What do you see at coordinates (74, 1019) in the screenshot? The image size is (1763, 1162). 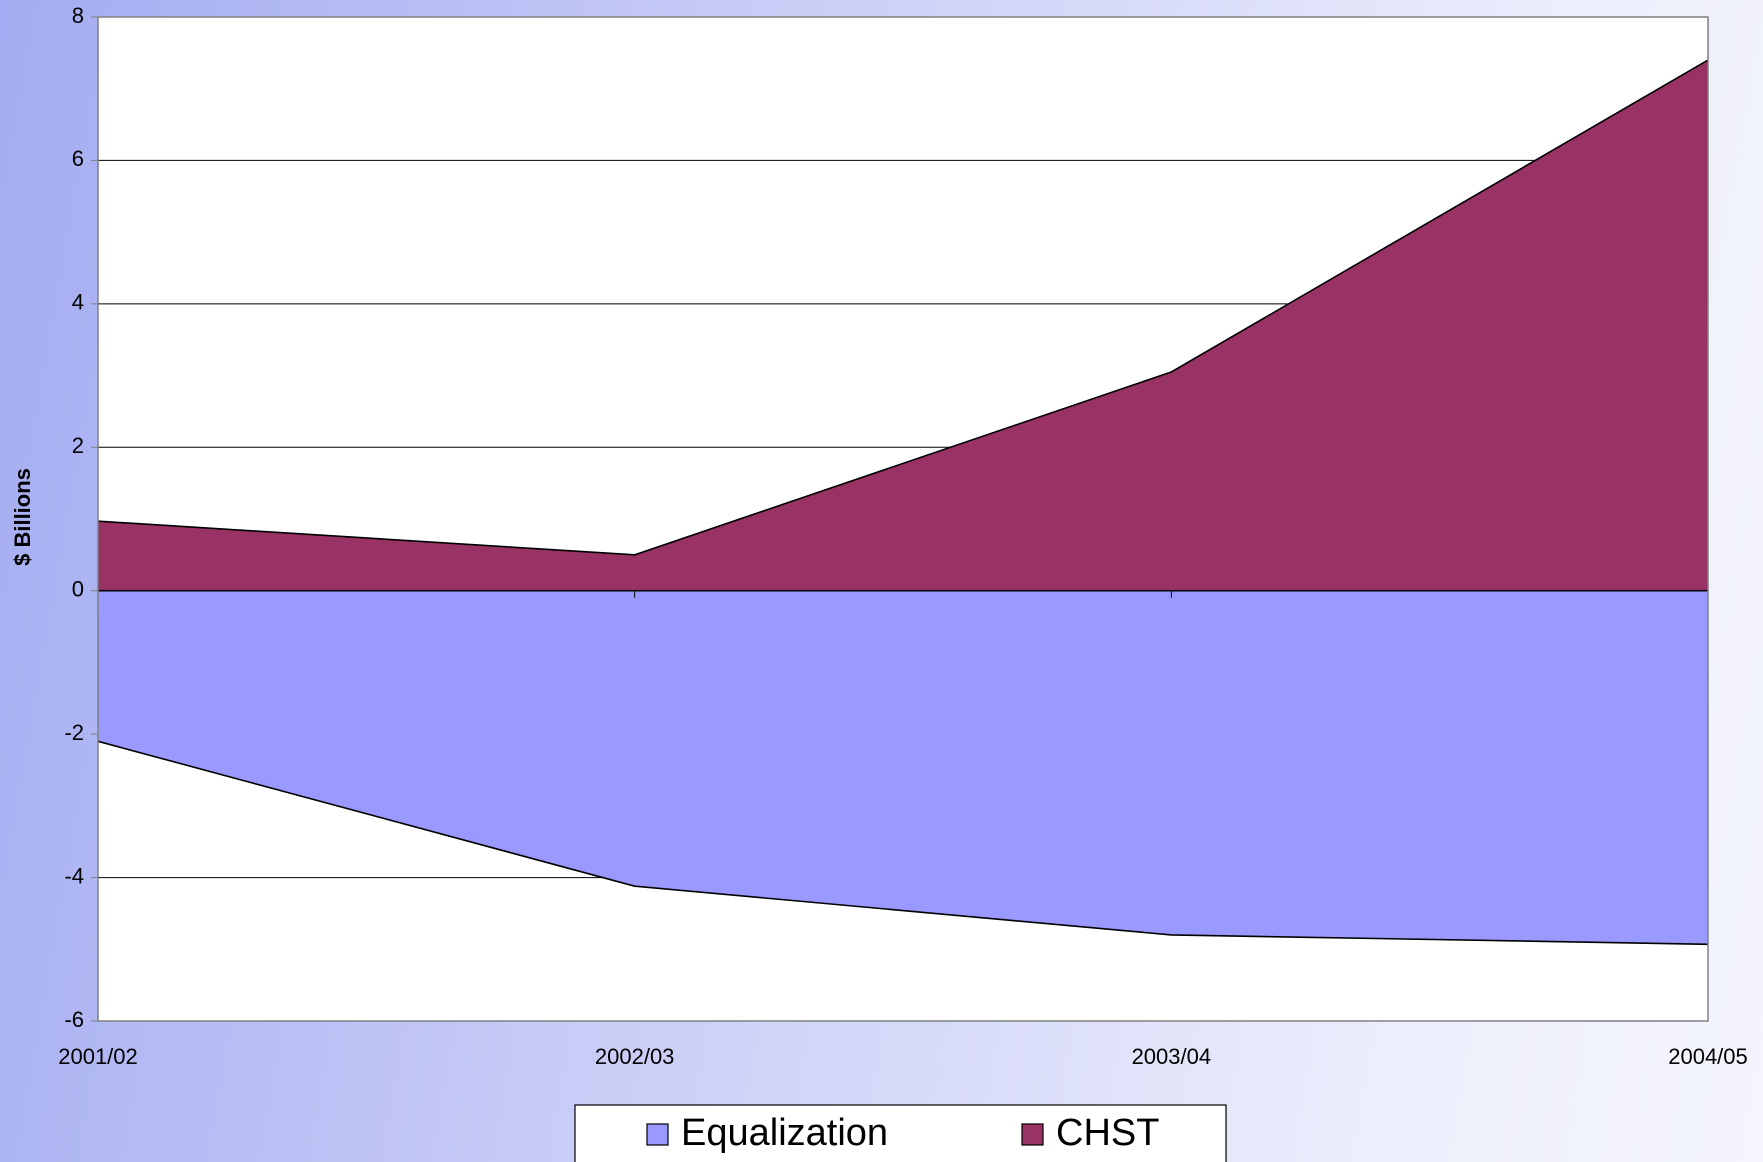 I see `y-tick-label: -6` at bounding box center [74, 1019].